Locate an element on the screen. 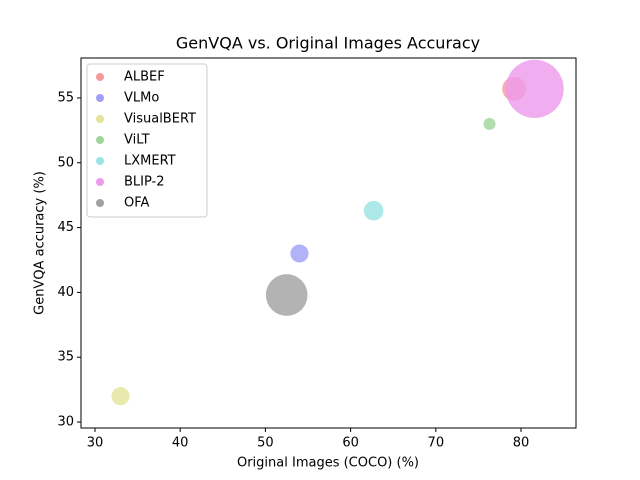 Image resolution: width=640 pixels, height=480 pixels. y-tick-label: 45 is located at coordinates (65, 227).